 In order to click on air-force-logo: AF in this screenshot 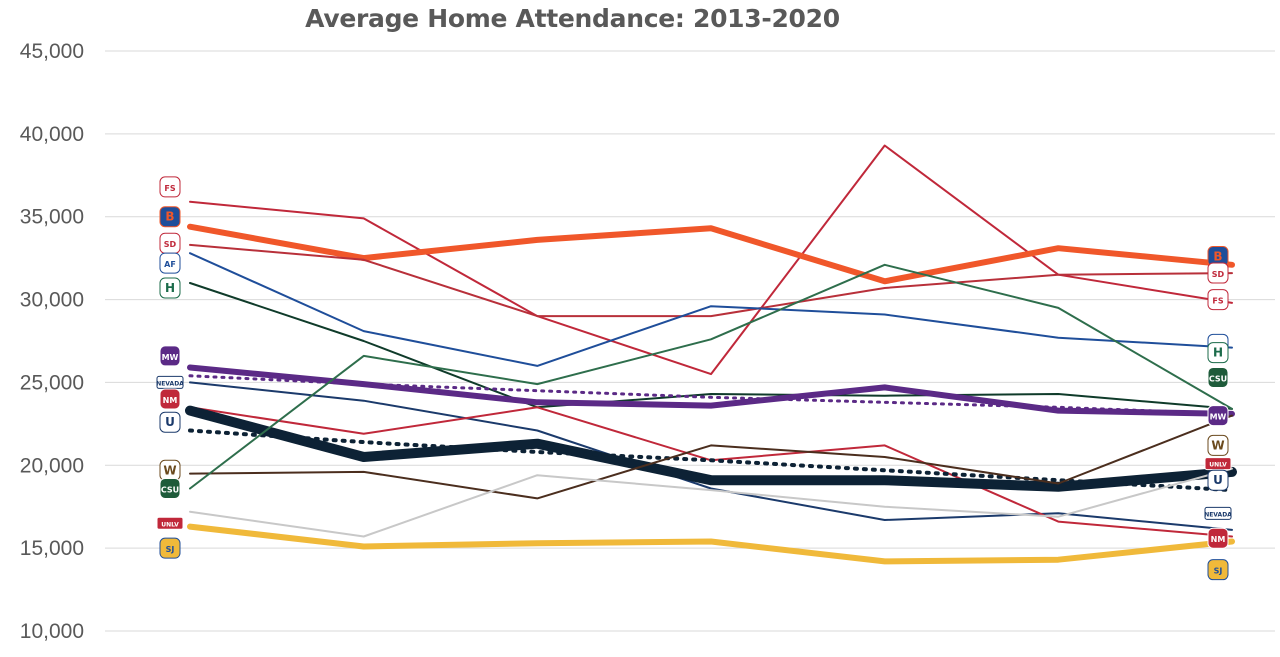, I will do `click(170, 263)`.